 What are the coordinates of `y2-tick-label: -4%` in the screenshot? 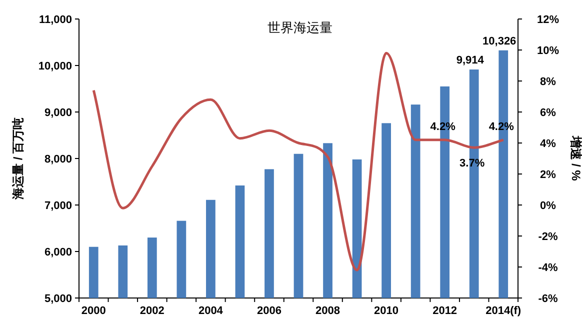 It's located at (548, 268).